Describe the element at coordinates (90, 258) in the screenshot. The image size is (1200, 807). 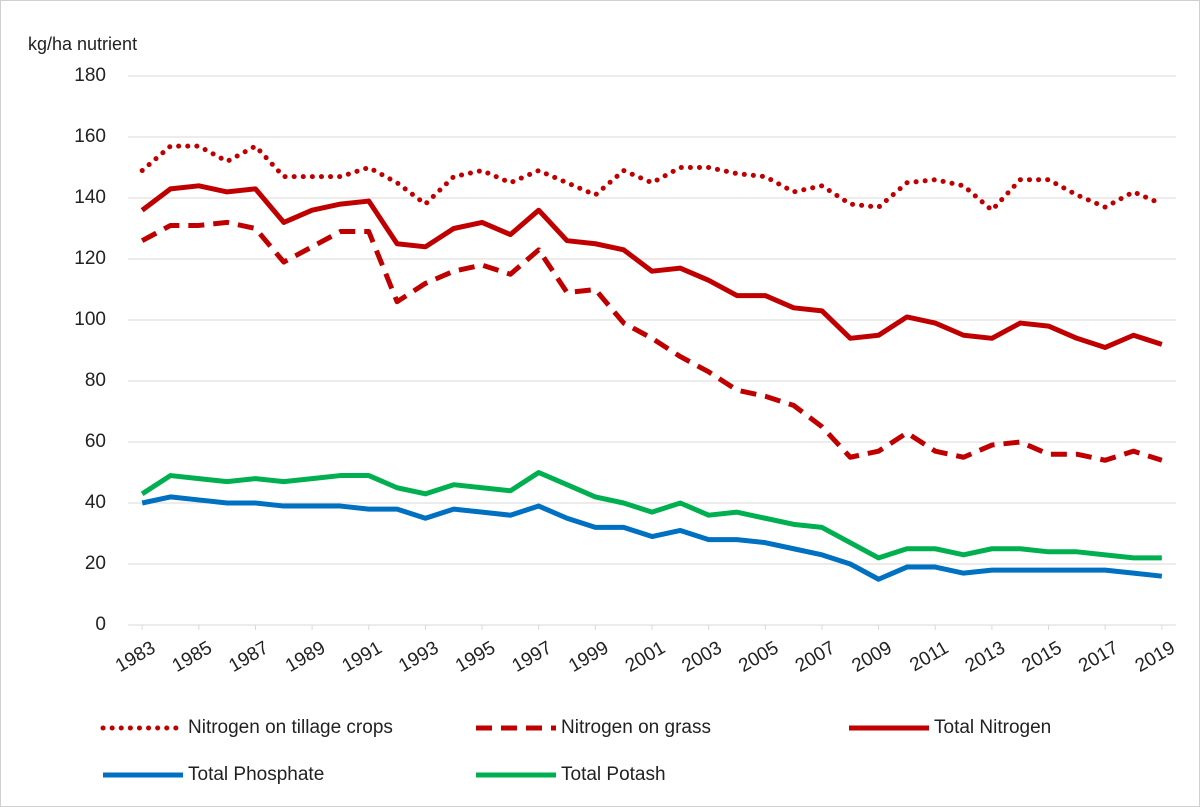
I see `y-tick-label: 120` at that location.